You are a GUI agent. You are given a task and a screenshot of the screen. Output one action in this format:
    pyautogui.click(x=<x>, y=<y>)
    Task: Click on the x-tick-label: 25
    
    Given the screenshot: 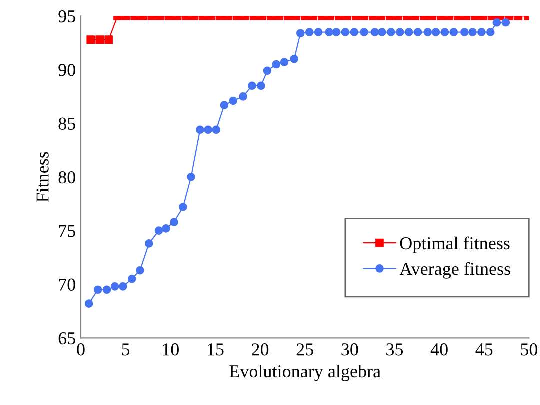 What is the action you would take?
    pyautogui.click(x=305, y=350)
    